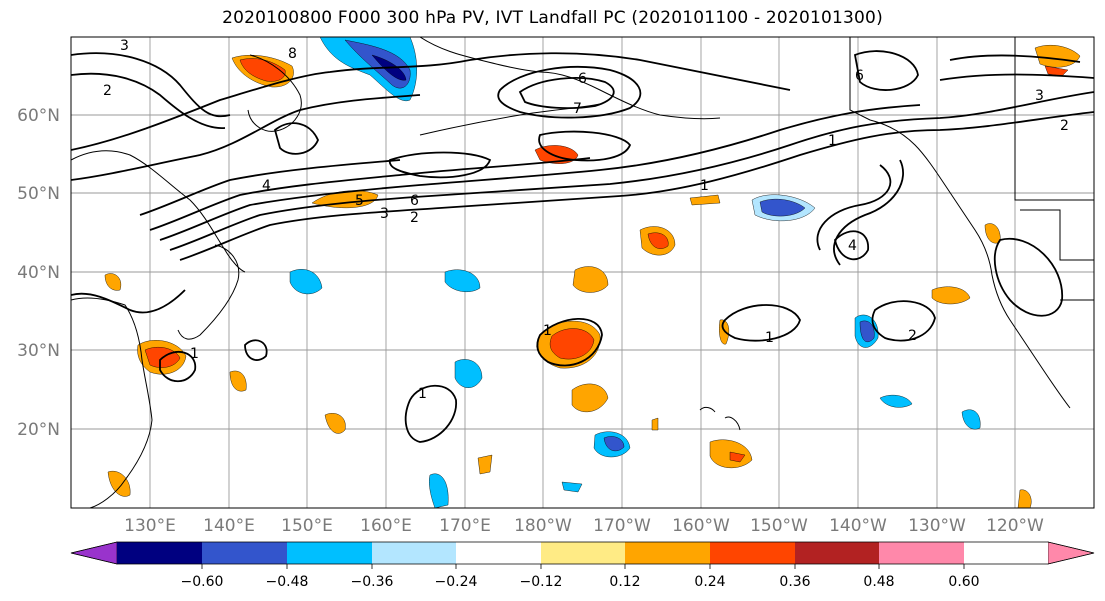 The width and height of the screenshot is (1105, 601). Describe the element at coordinates (1057, 235) in the screenshot. I see `border-states` at that location.